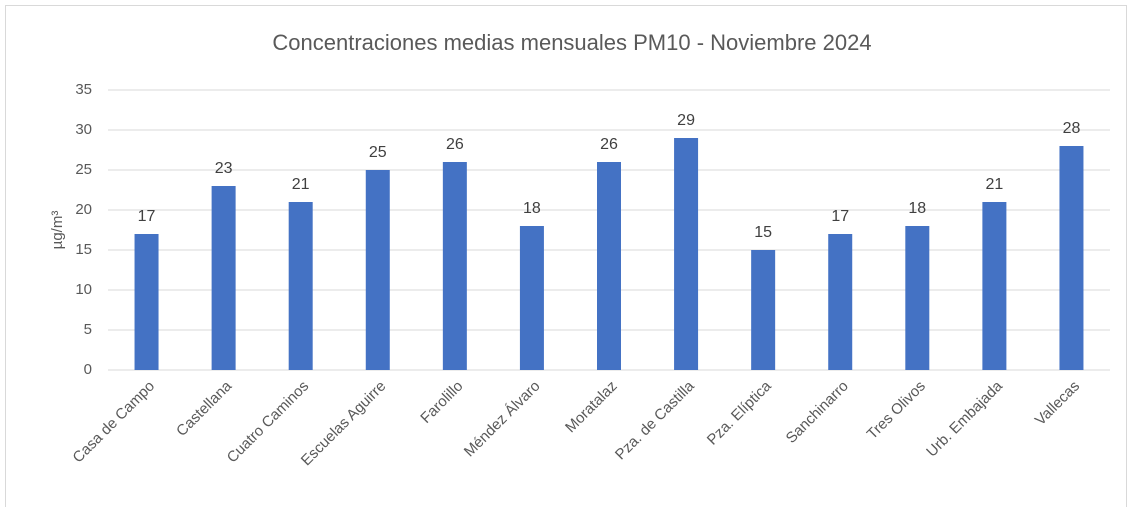  What do you see at coordinates (1072, 128) in the screenshot?
I see `data-label: 28` at bounding box center [1072, 128].